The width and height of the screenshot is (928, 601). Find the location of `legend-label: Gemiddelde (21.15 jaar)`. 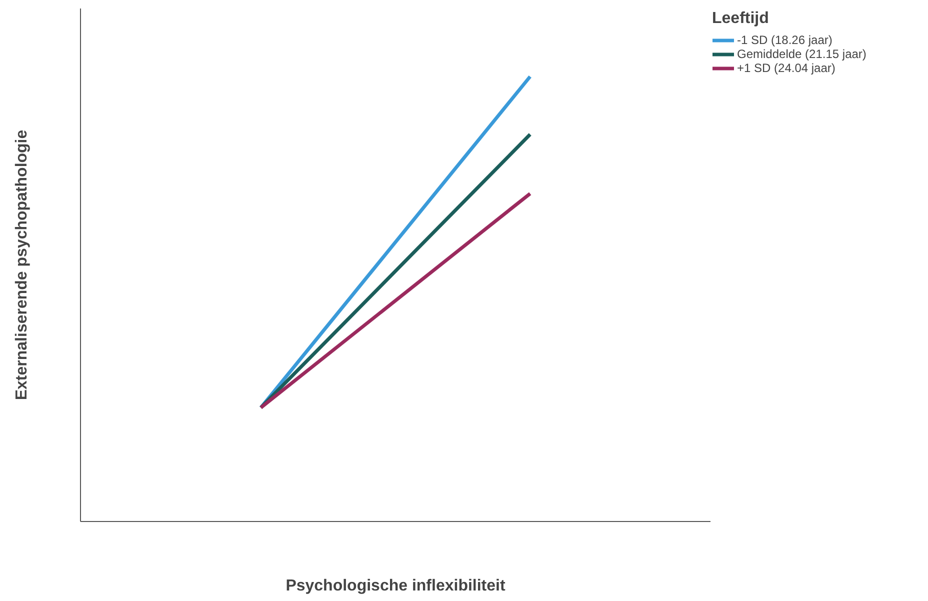

legend-label: Gemiddelde (21.15 jaar) is located at coordinates (801, 54).